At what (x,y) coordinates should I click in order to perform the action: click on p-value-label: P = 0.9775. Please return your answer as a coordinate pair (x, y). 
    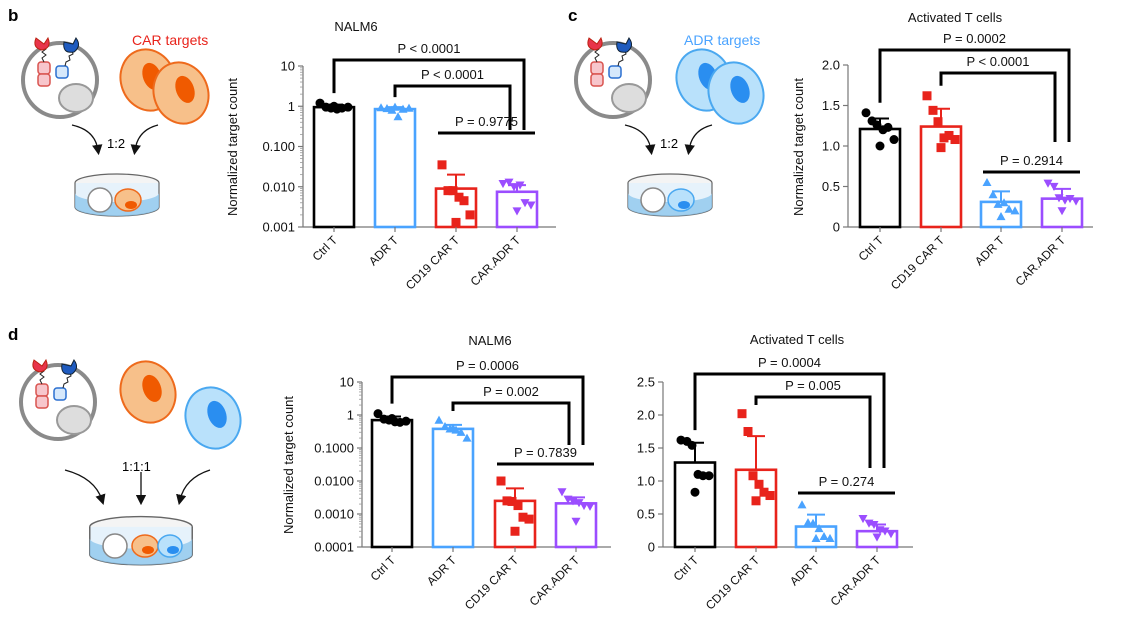
    Looking at the image, I should click on (486, 121).